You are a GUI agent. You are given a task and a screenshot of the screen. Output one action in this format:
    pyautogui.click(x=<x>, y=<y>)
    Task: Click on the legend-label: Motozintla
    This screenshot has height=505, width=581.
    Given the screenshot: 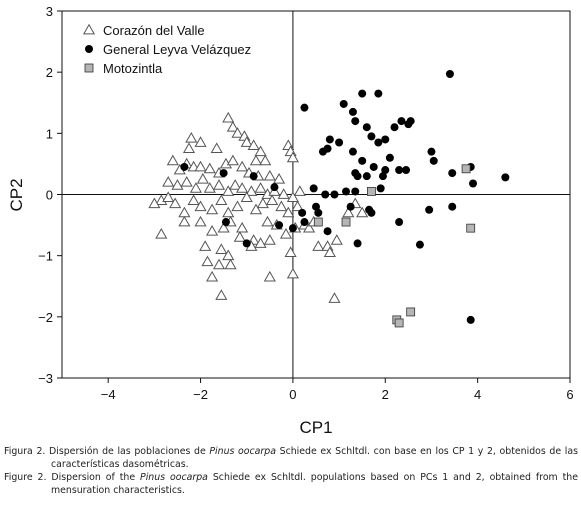 What is the action you would take?
    pyautogui.click(x=133, y=68)
    